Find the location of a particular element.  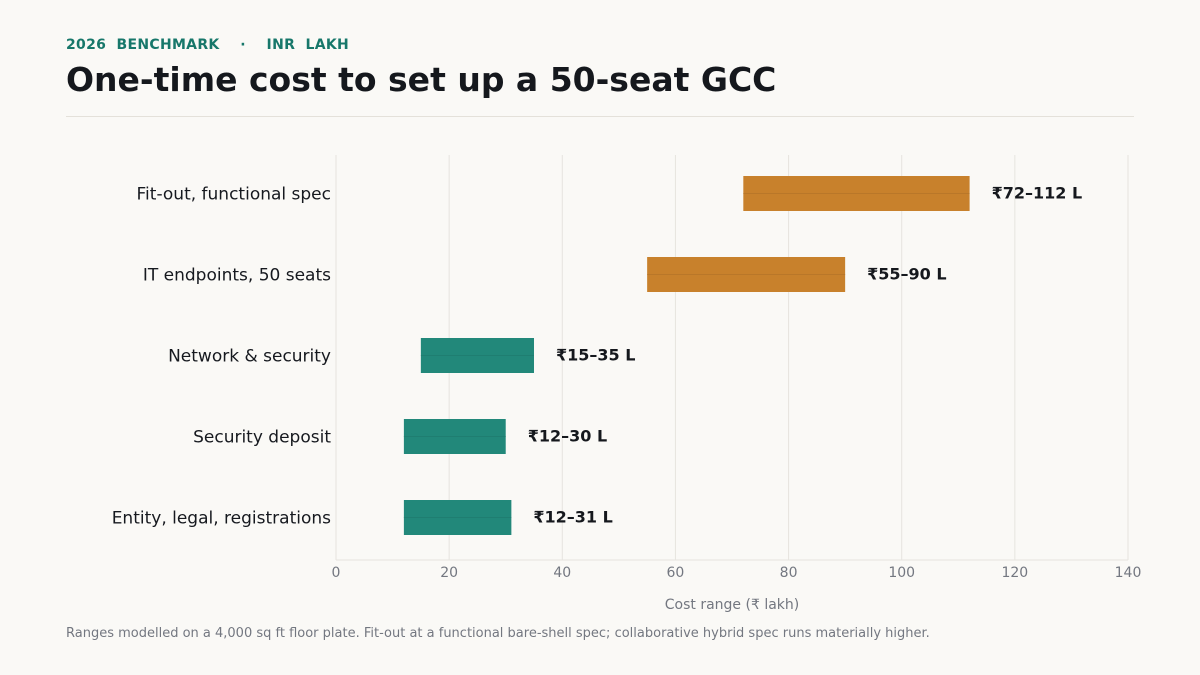

x-axis-title: Cost range (₹ lakh) is located at coordinates (732, 605).